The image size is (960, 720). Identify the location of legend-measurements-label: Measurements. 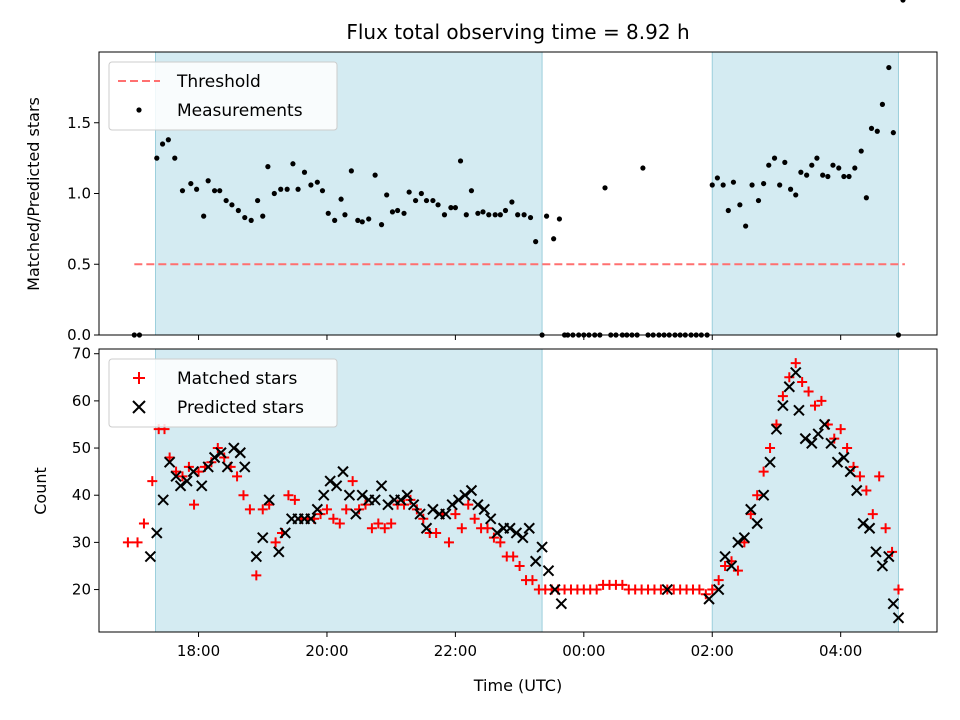
(240, 111).